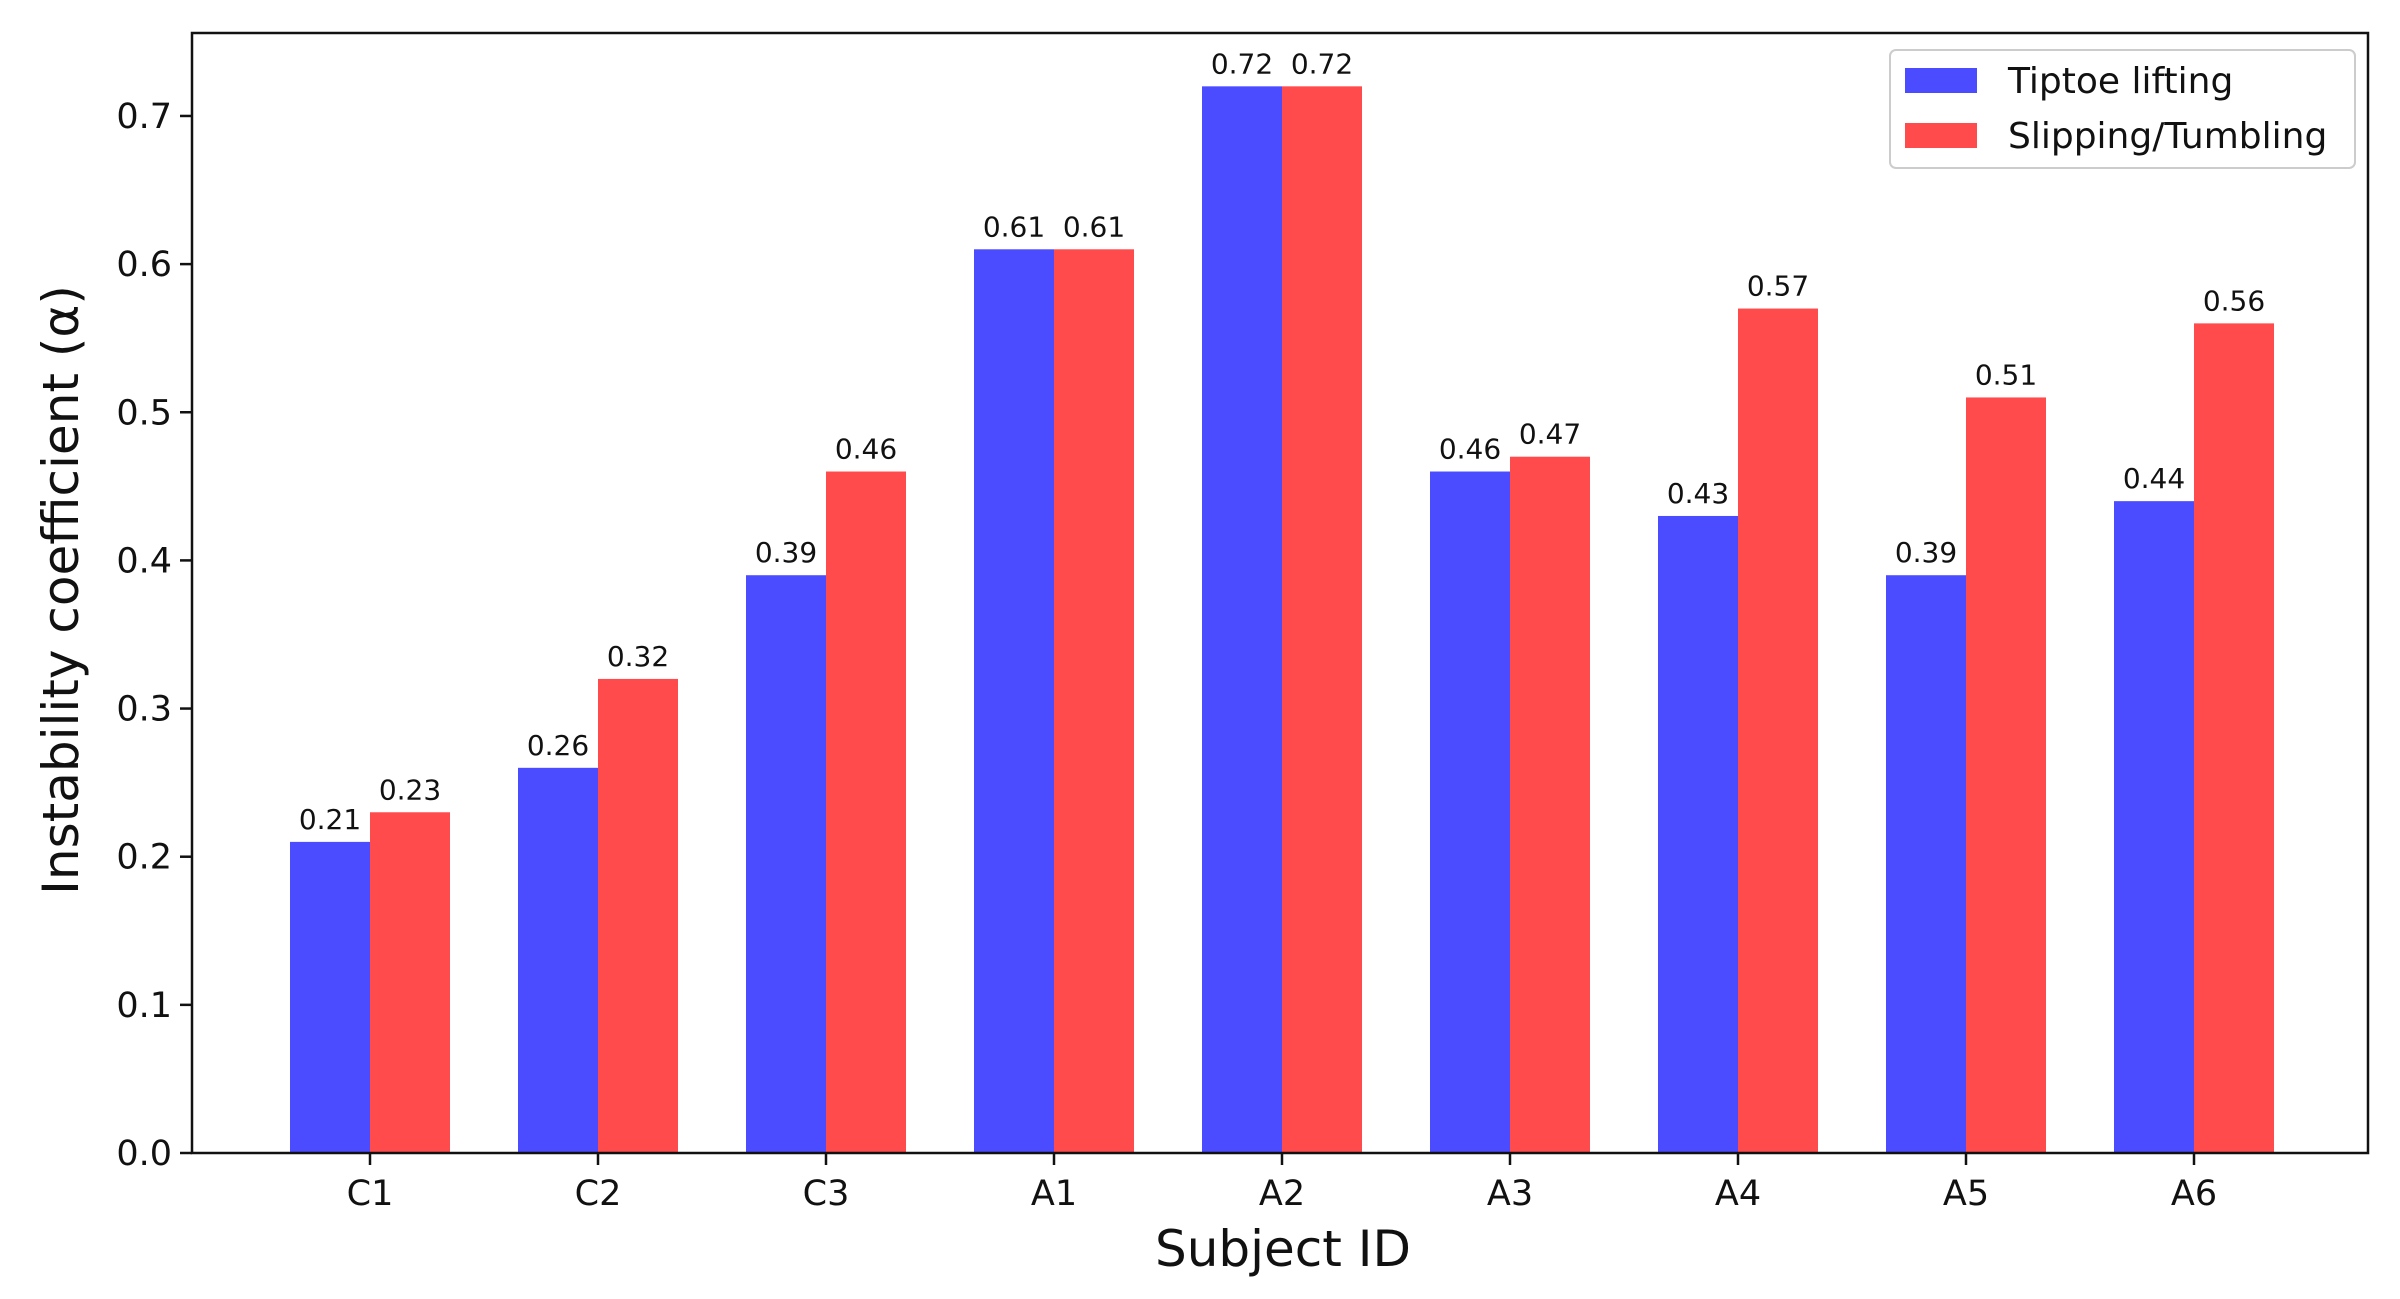  Describe the element at coordinates (2234, 300) in the screenshot. I see `data-label: 0.56` at that location.